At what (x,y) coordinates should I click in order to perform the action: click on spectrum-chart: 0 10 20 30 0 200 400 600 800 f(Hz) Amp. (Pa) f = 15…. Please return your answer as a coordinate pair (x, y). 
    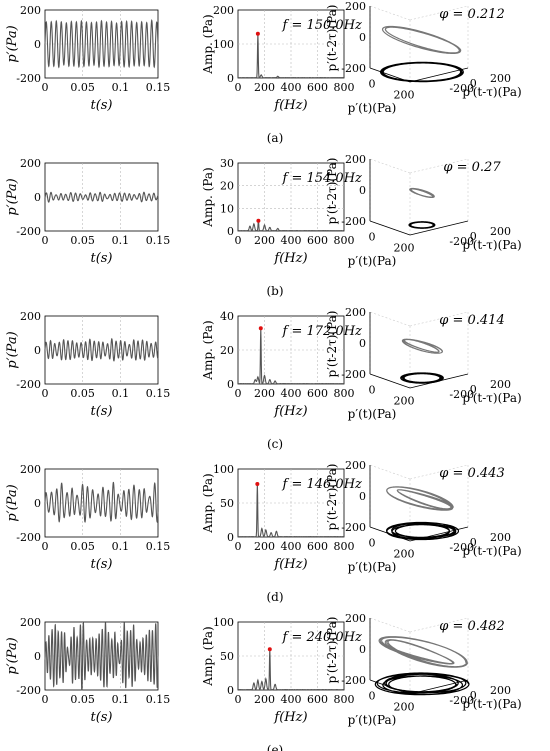
    Looking at the image, I should click on (281, 211).